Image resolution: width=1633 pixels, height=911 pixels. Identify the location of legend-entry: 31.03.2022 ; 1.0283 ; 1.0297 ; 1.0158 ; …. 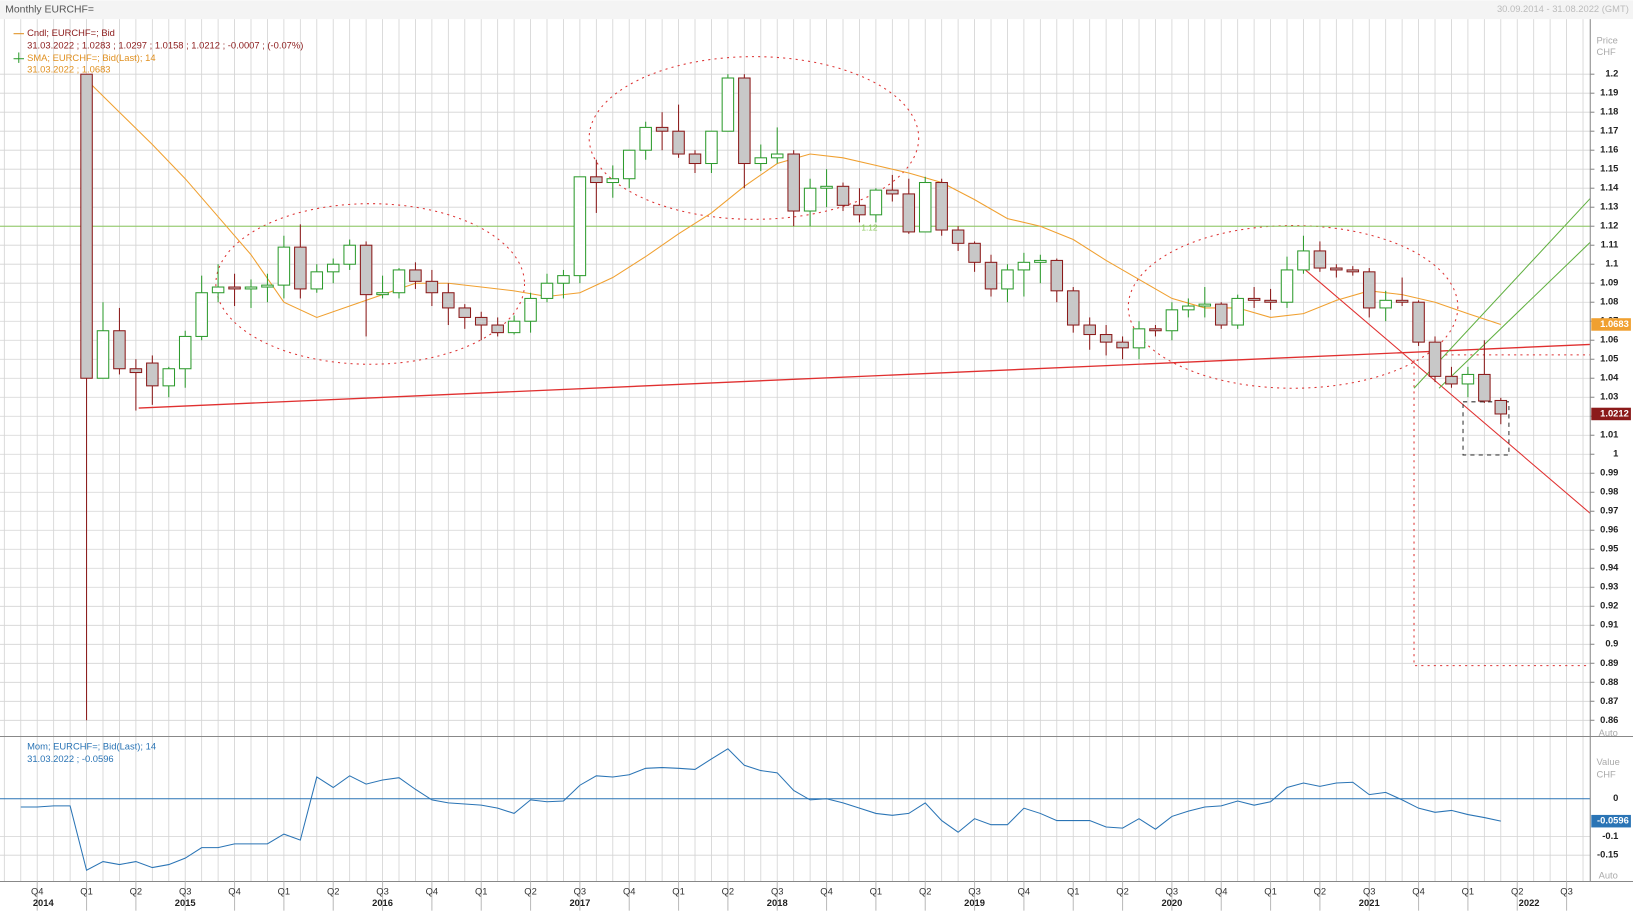
(165, 46).